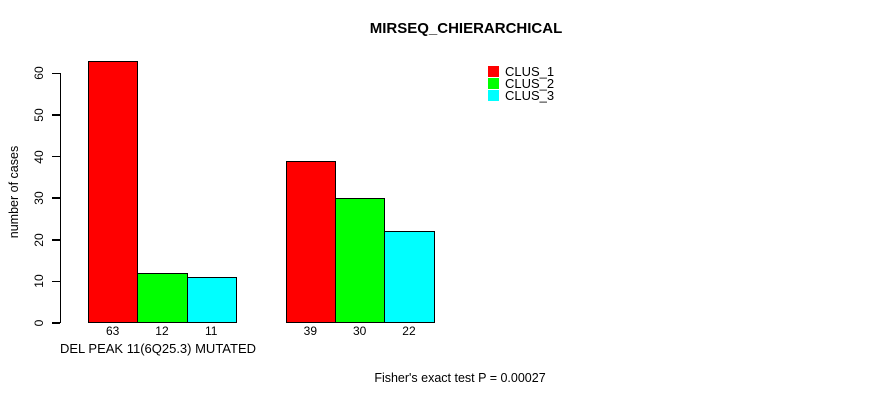 Image resolution: width=890 pixels, height=400 pixels. I want to click on y-axis-tick-label: 40, so click(39, 156).